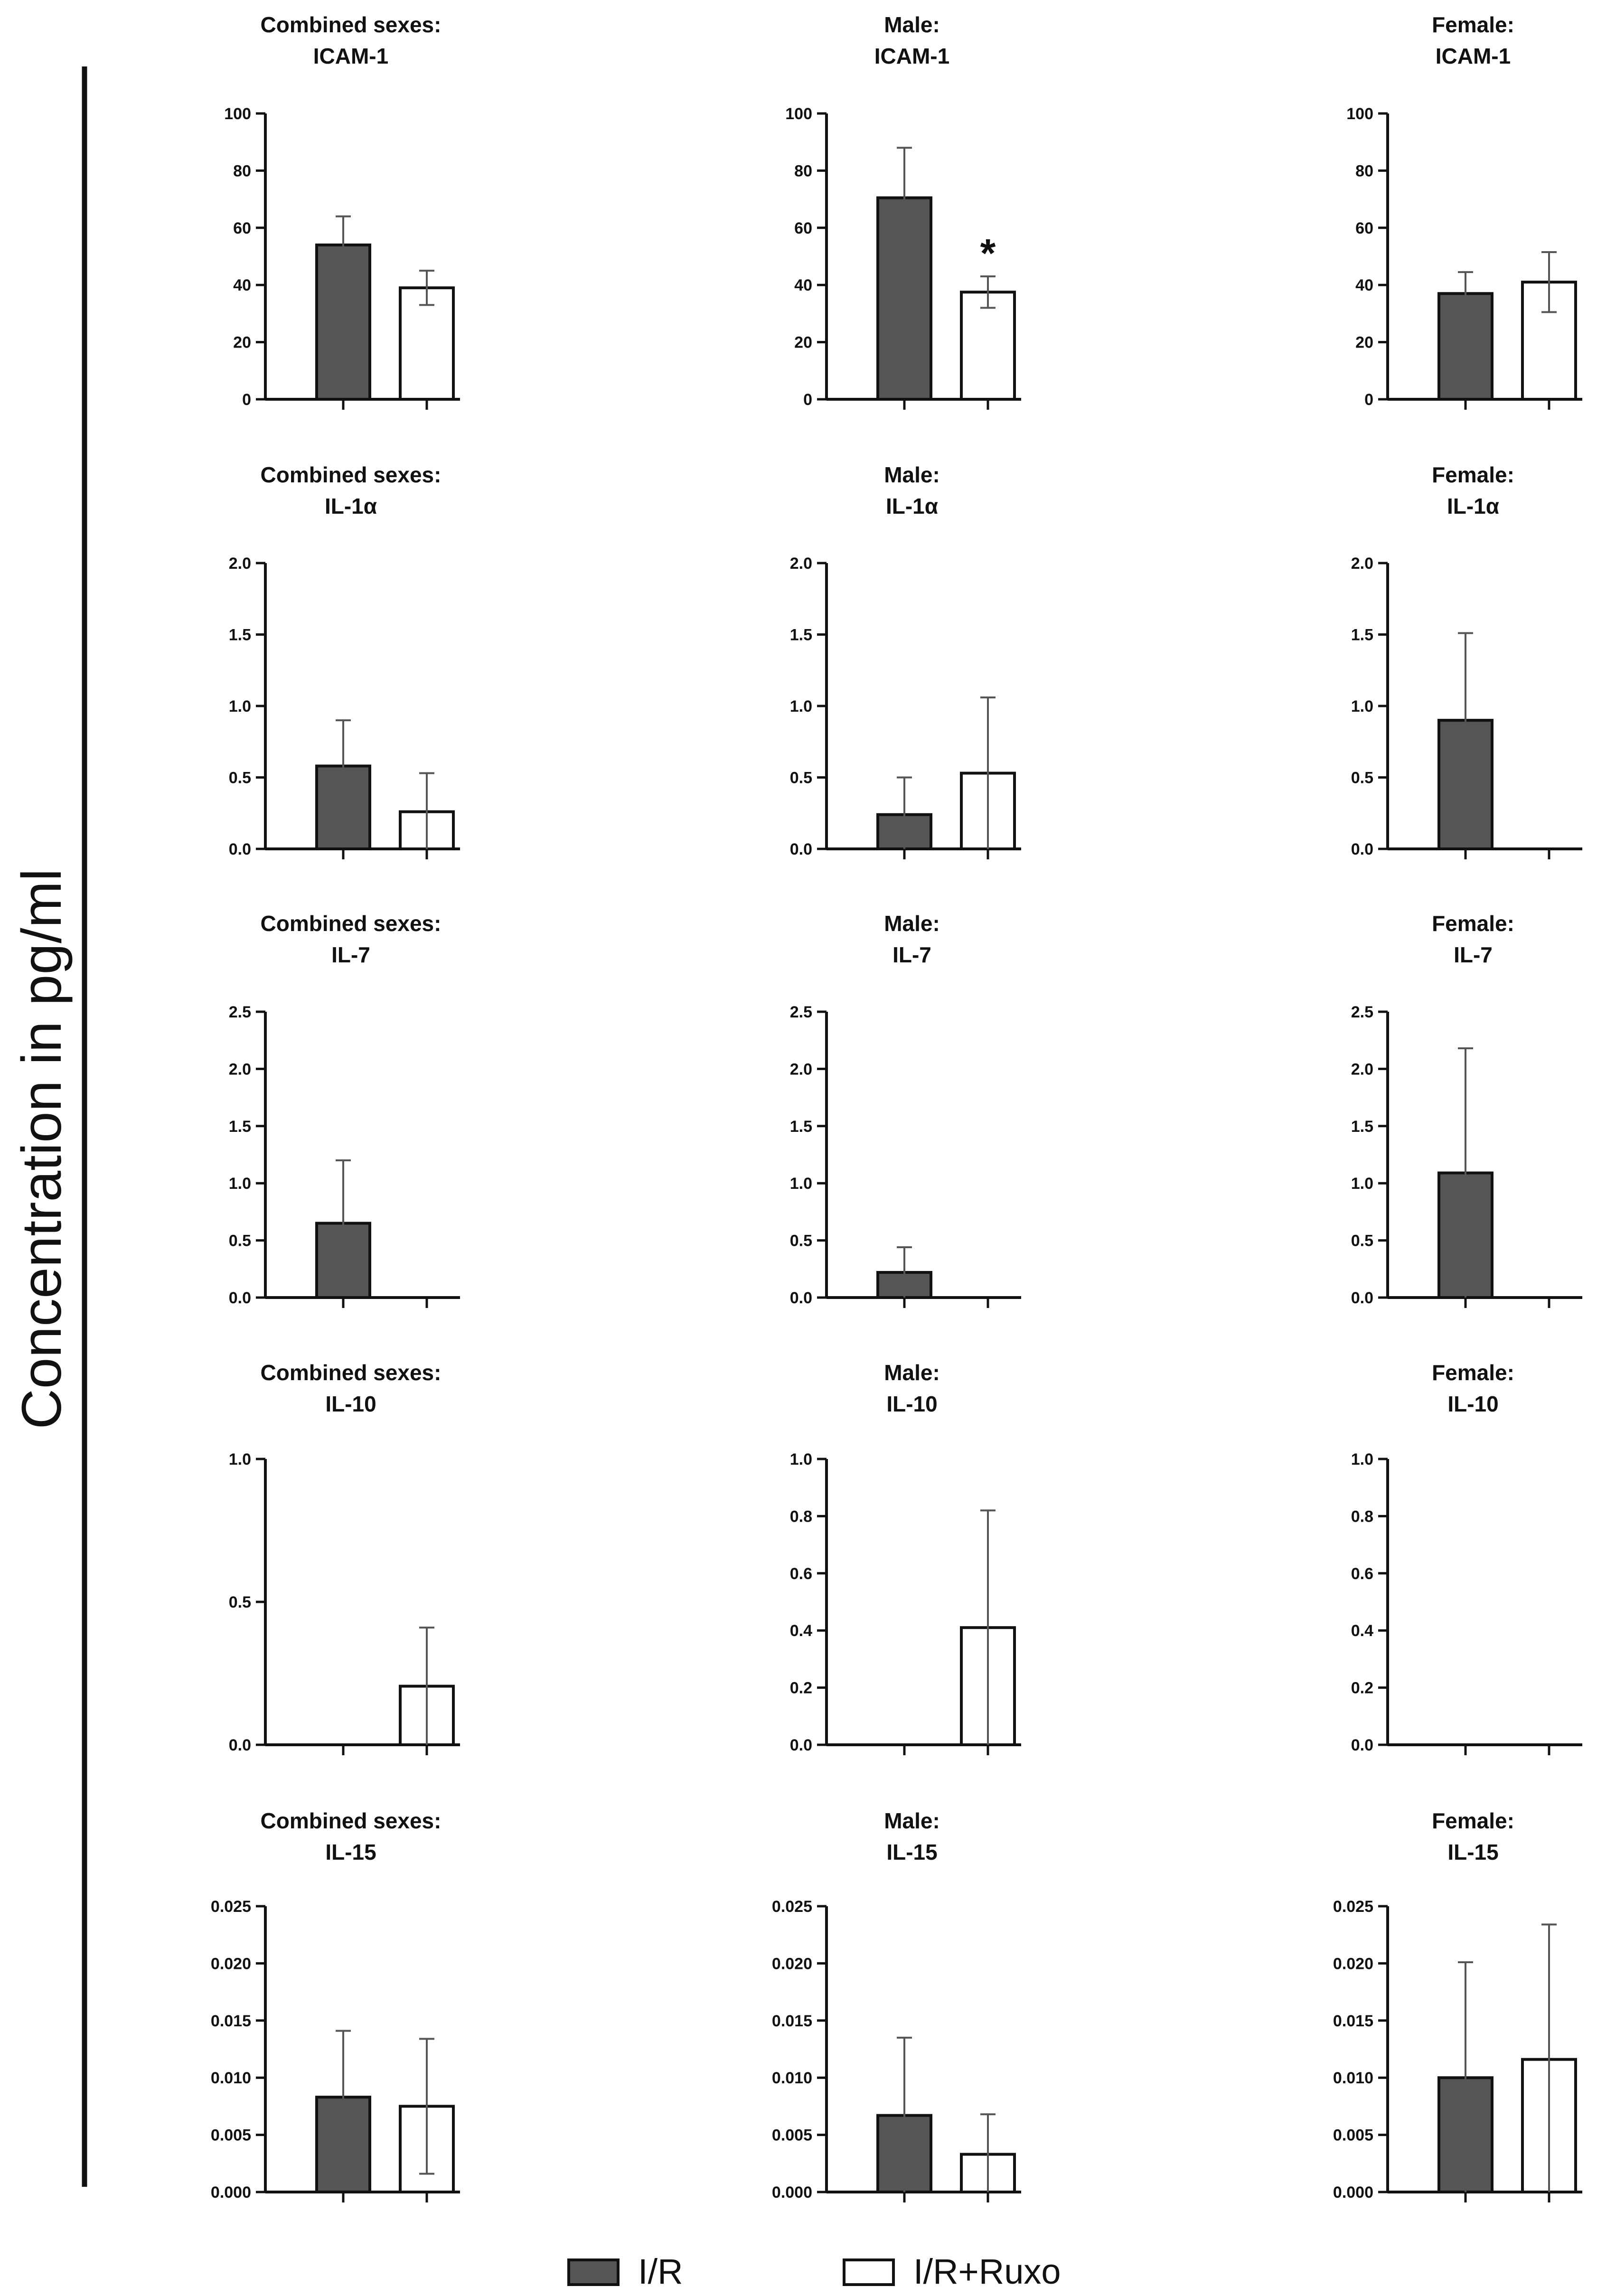 The image size is (1597, 2296). Describe the element at coordinates (814, 2271) in the screenshot. I see `legend: I/R I/R+Ruxo` at that location.